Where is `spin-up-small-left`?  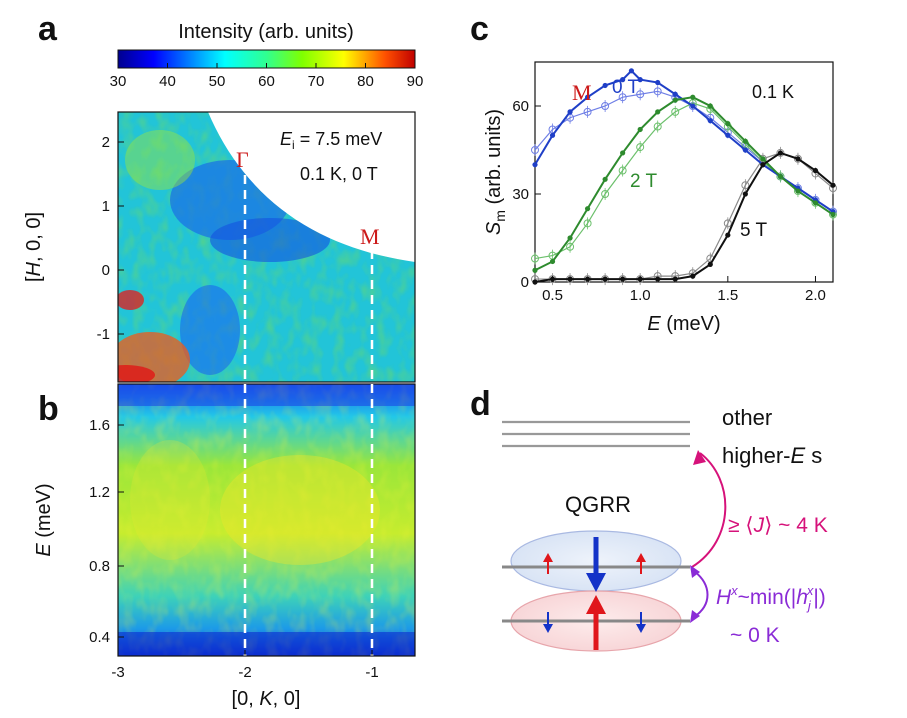 spin-up-small-left is located at coordinates (548, 563).